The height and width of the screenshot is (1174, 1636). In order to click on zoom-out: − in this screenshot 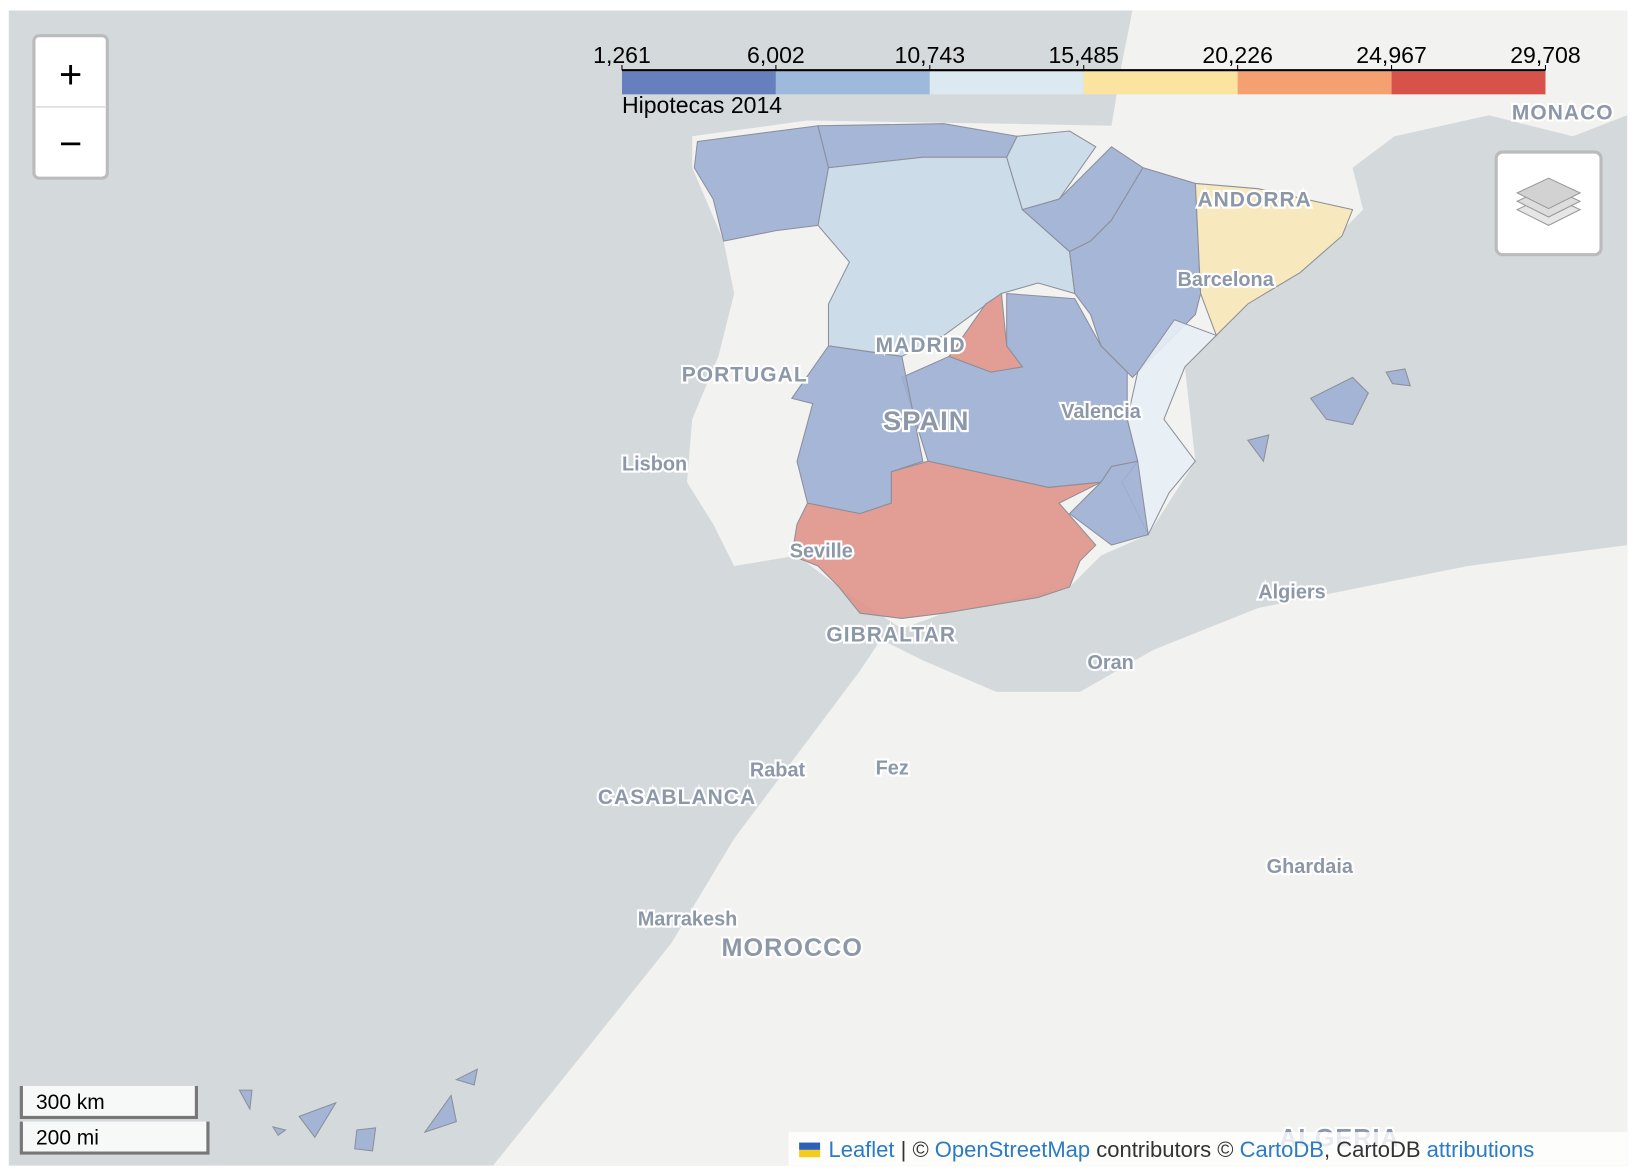, I will do `click(70, 144)`.